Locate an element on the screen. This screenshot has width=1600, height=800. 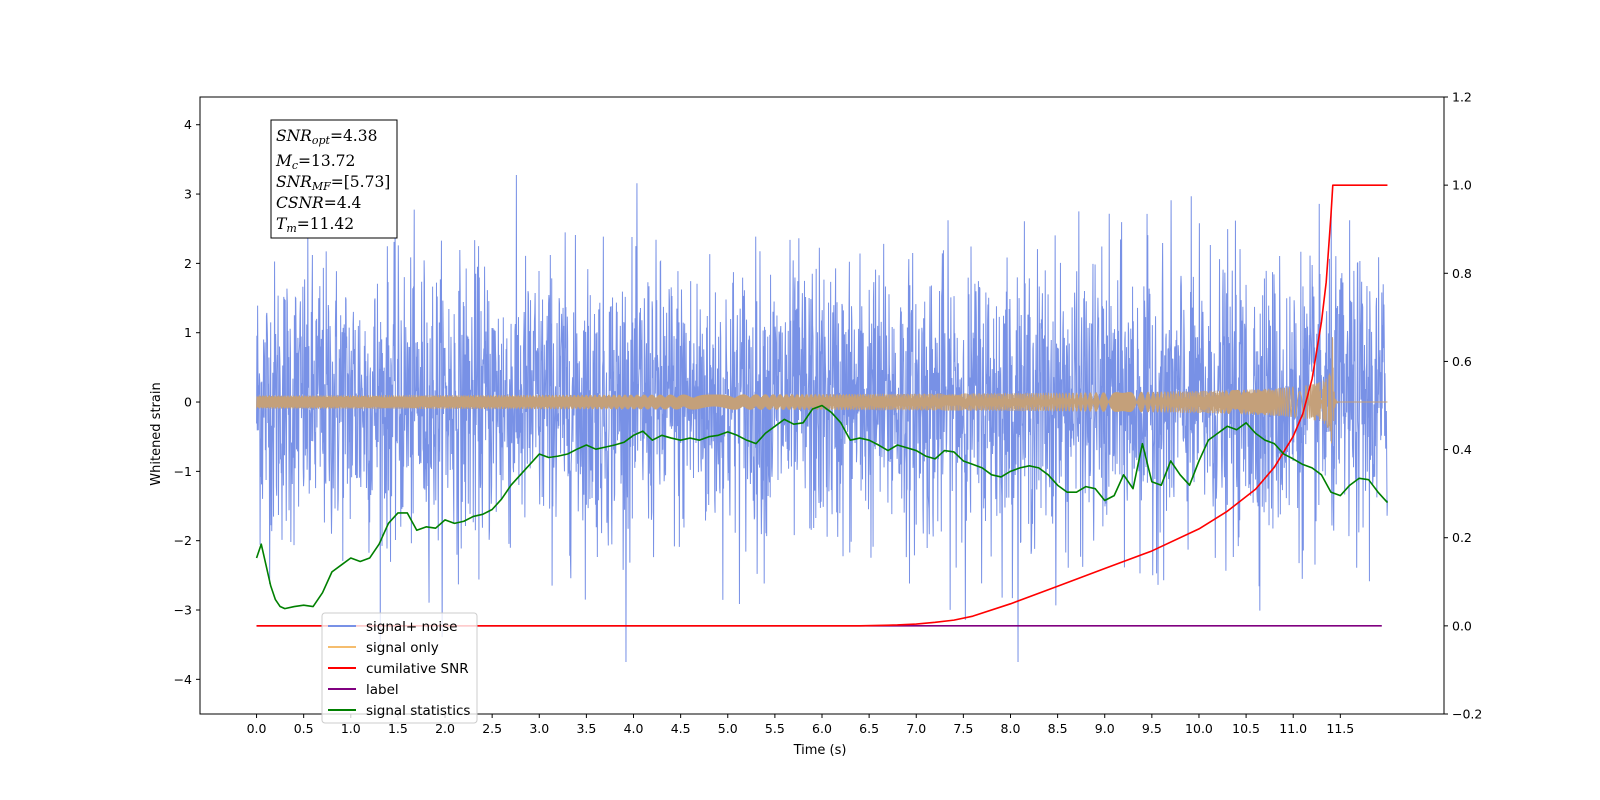
annotation-snr-mf: SNRMF=[5.73] is located at coordinates (333, 183).